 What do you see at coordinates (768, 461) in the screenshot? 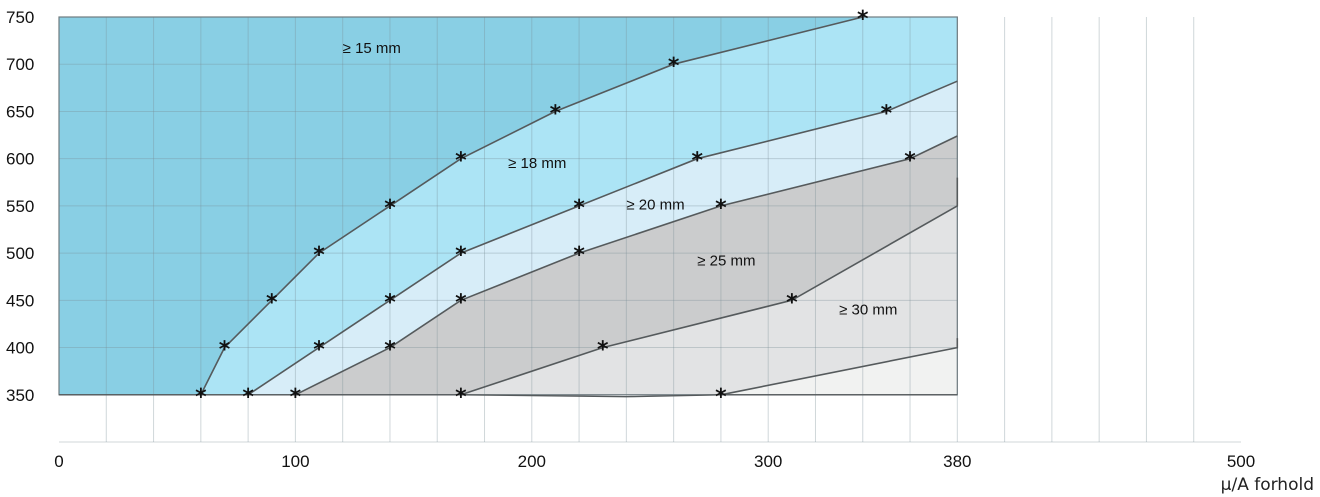
I see `x-tick-label: 300` at bounding box center [768, 461].